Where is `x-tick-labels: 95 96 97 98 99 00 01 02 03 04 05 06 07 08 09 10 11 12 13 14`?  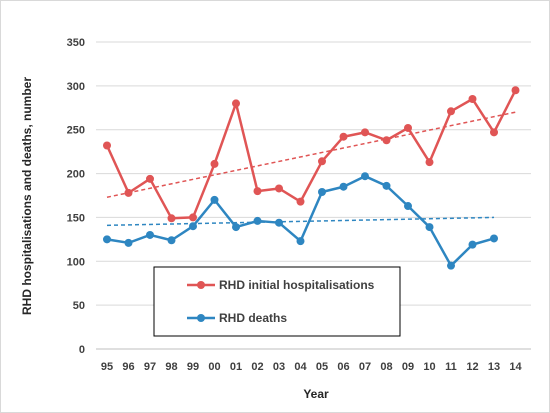
x-tick-labels: 95 96 97 98 99 00 01 02 03 04 05 06 07 08 09 10 11 12 13 14 is located at coordinates (312, 367).